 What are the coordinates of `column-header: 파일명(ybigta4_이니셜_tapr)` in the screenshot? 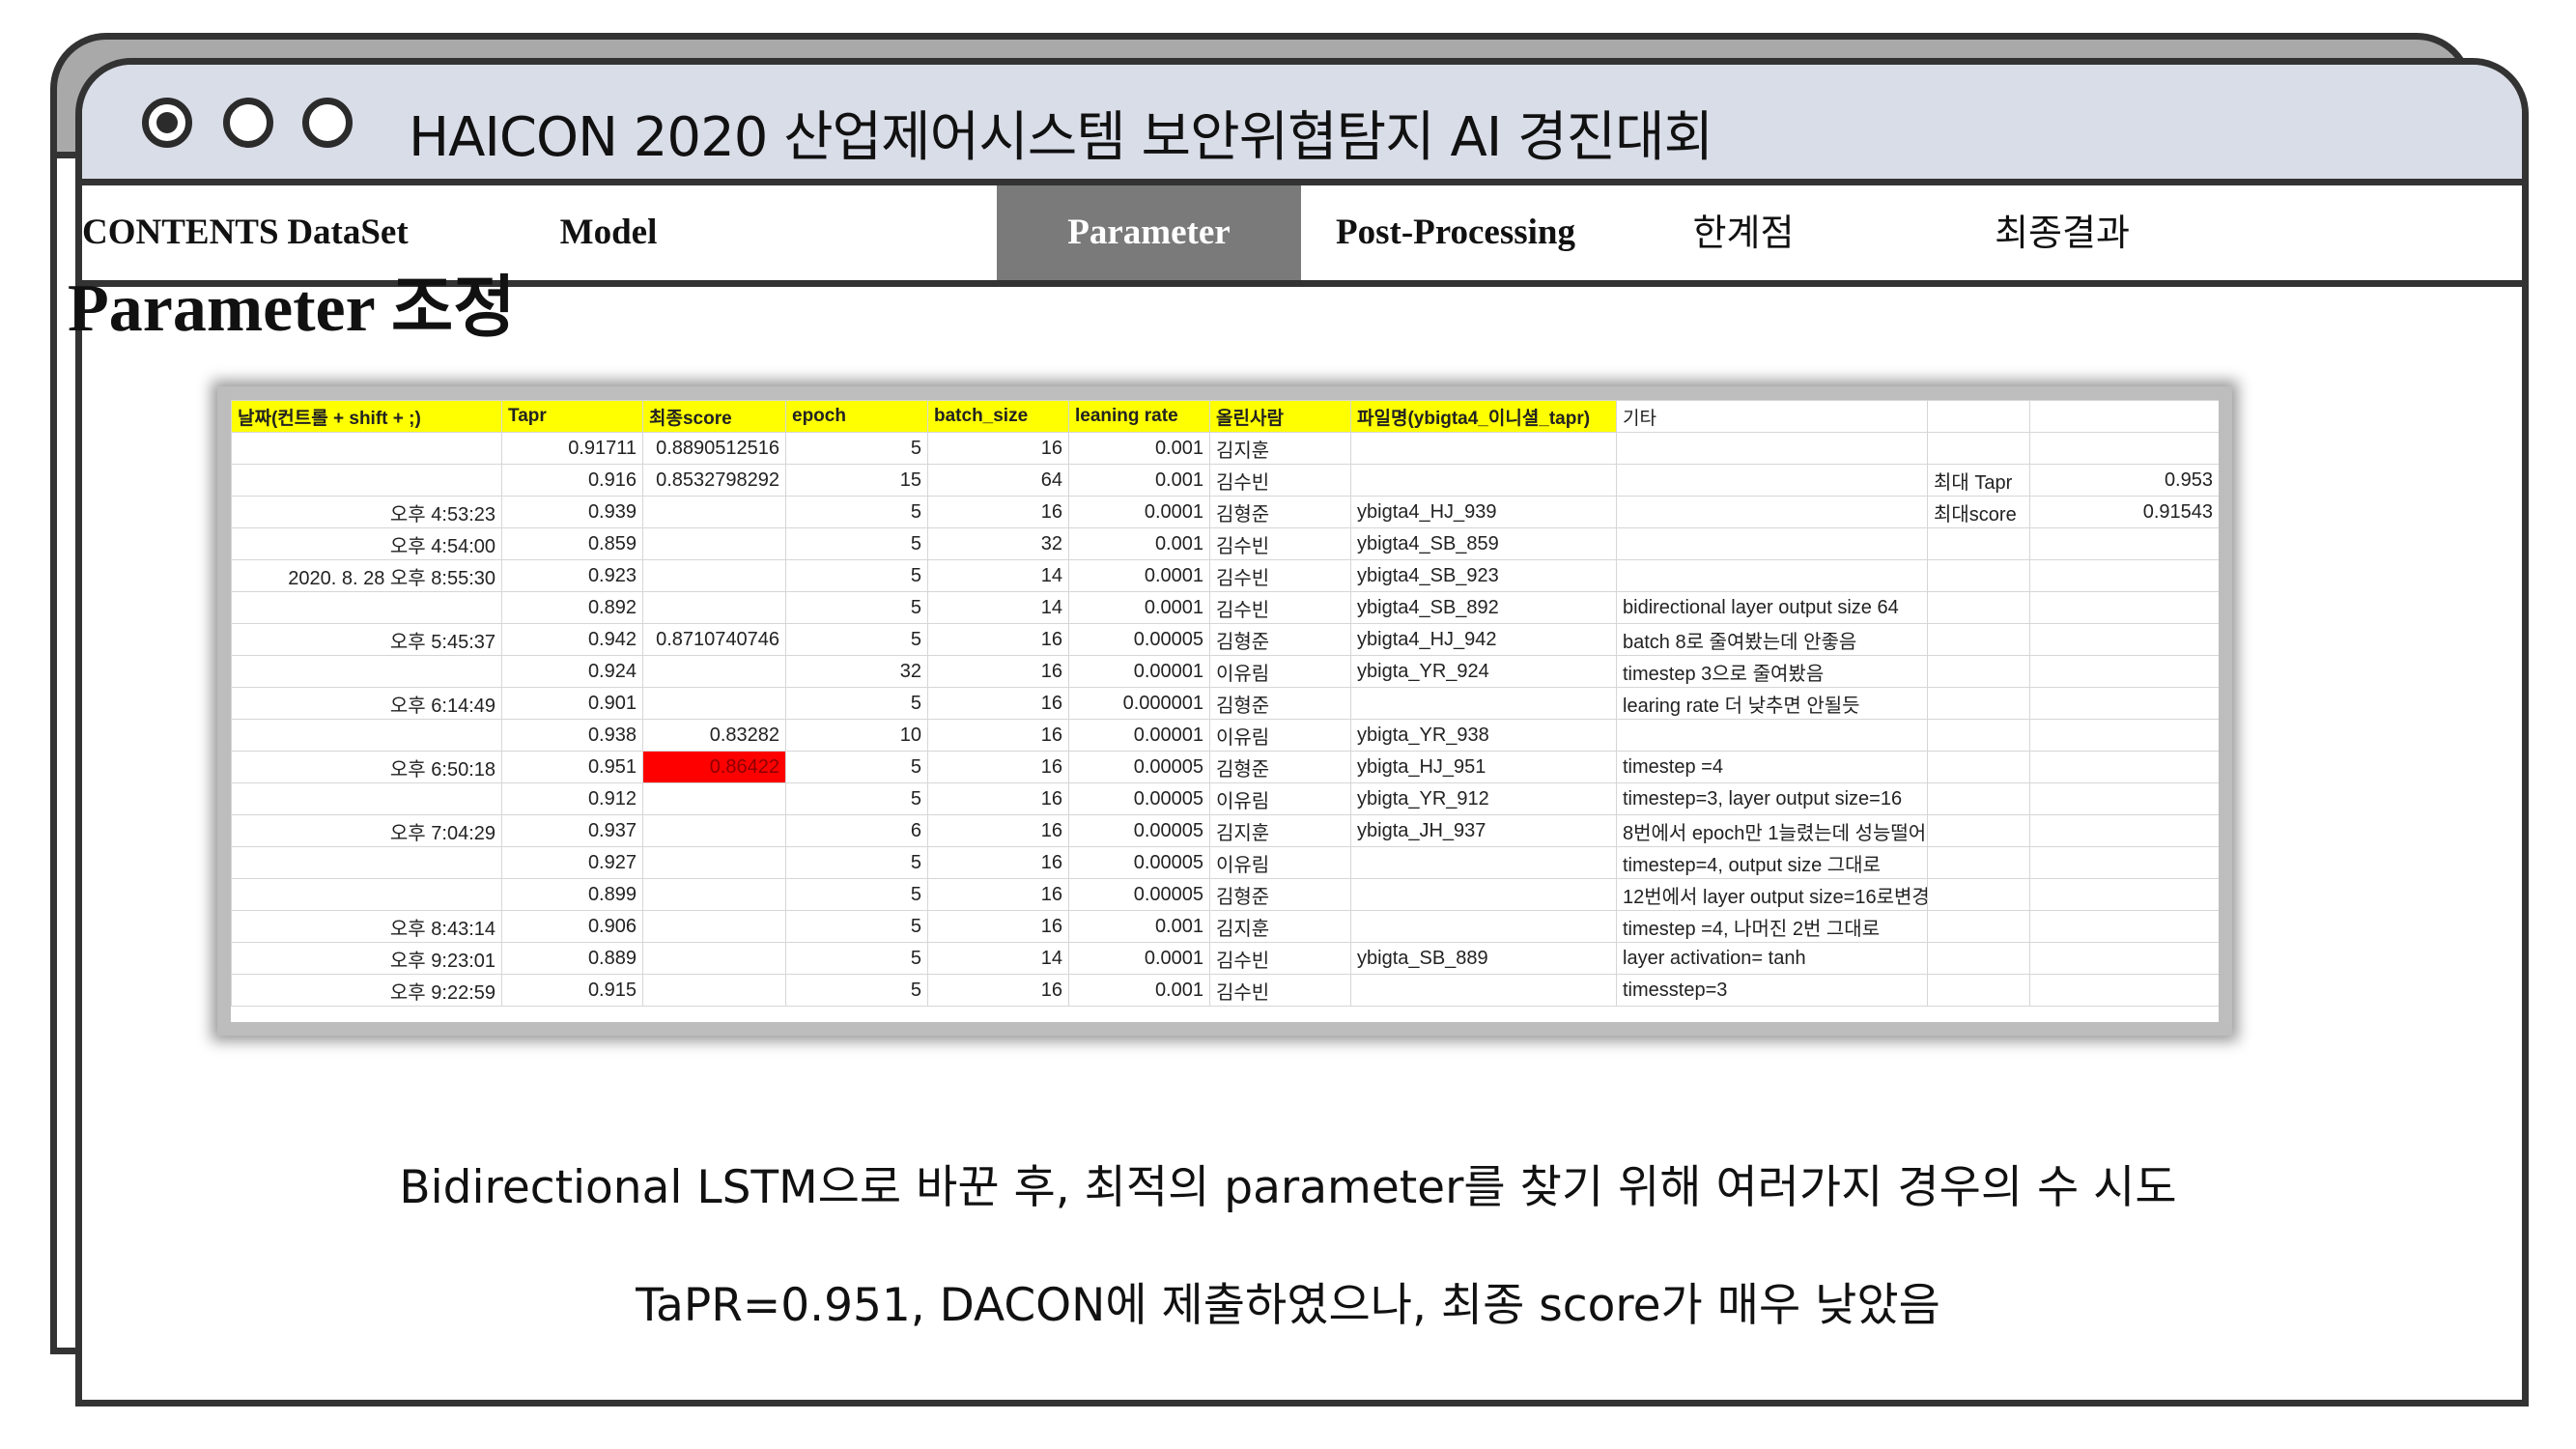 It's located at (1483, 416).